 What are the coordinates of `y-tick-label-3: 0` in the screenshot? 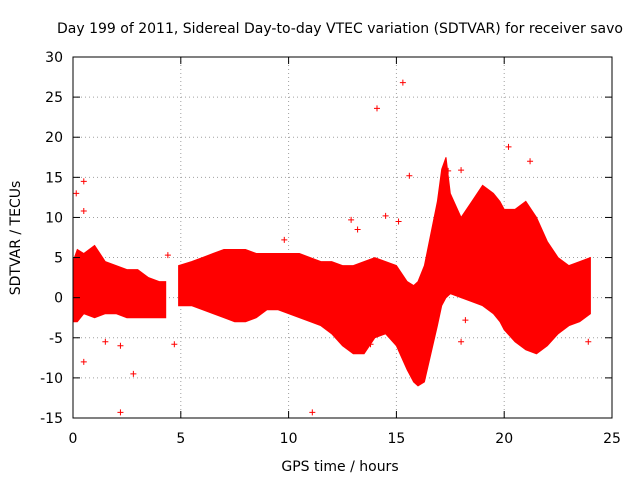 It's located at (58, 299).